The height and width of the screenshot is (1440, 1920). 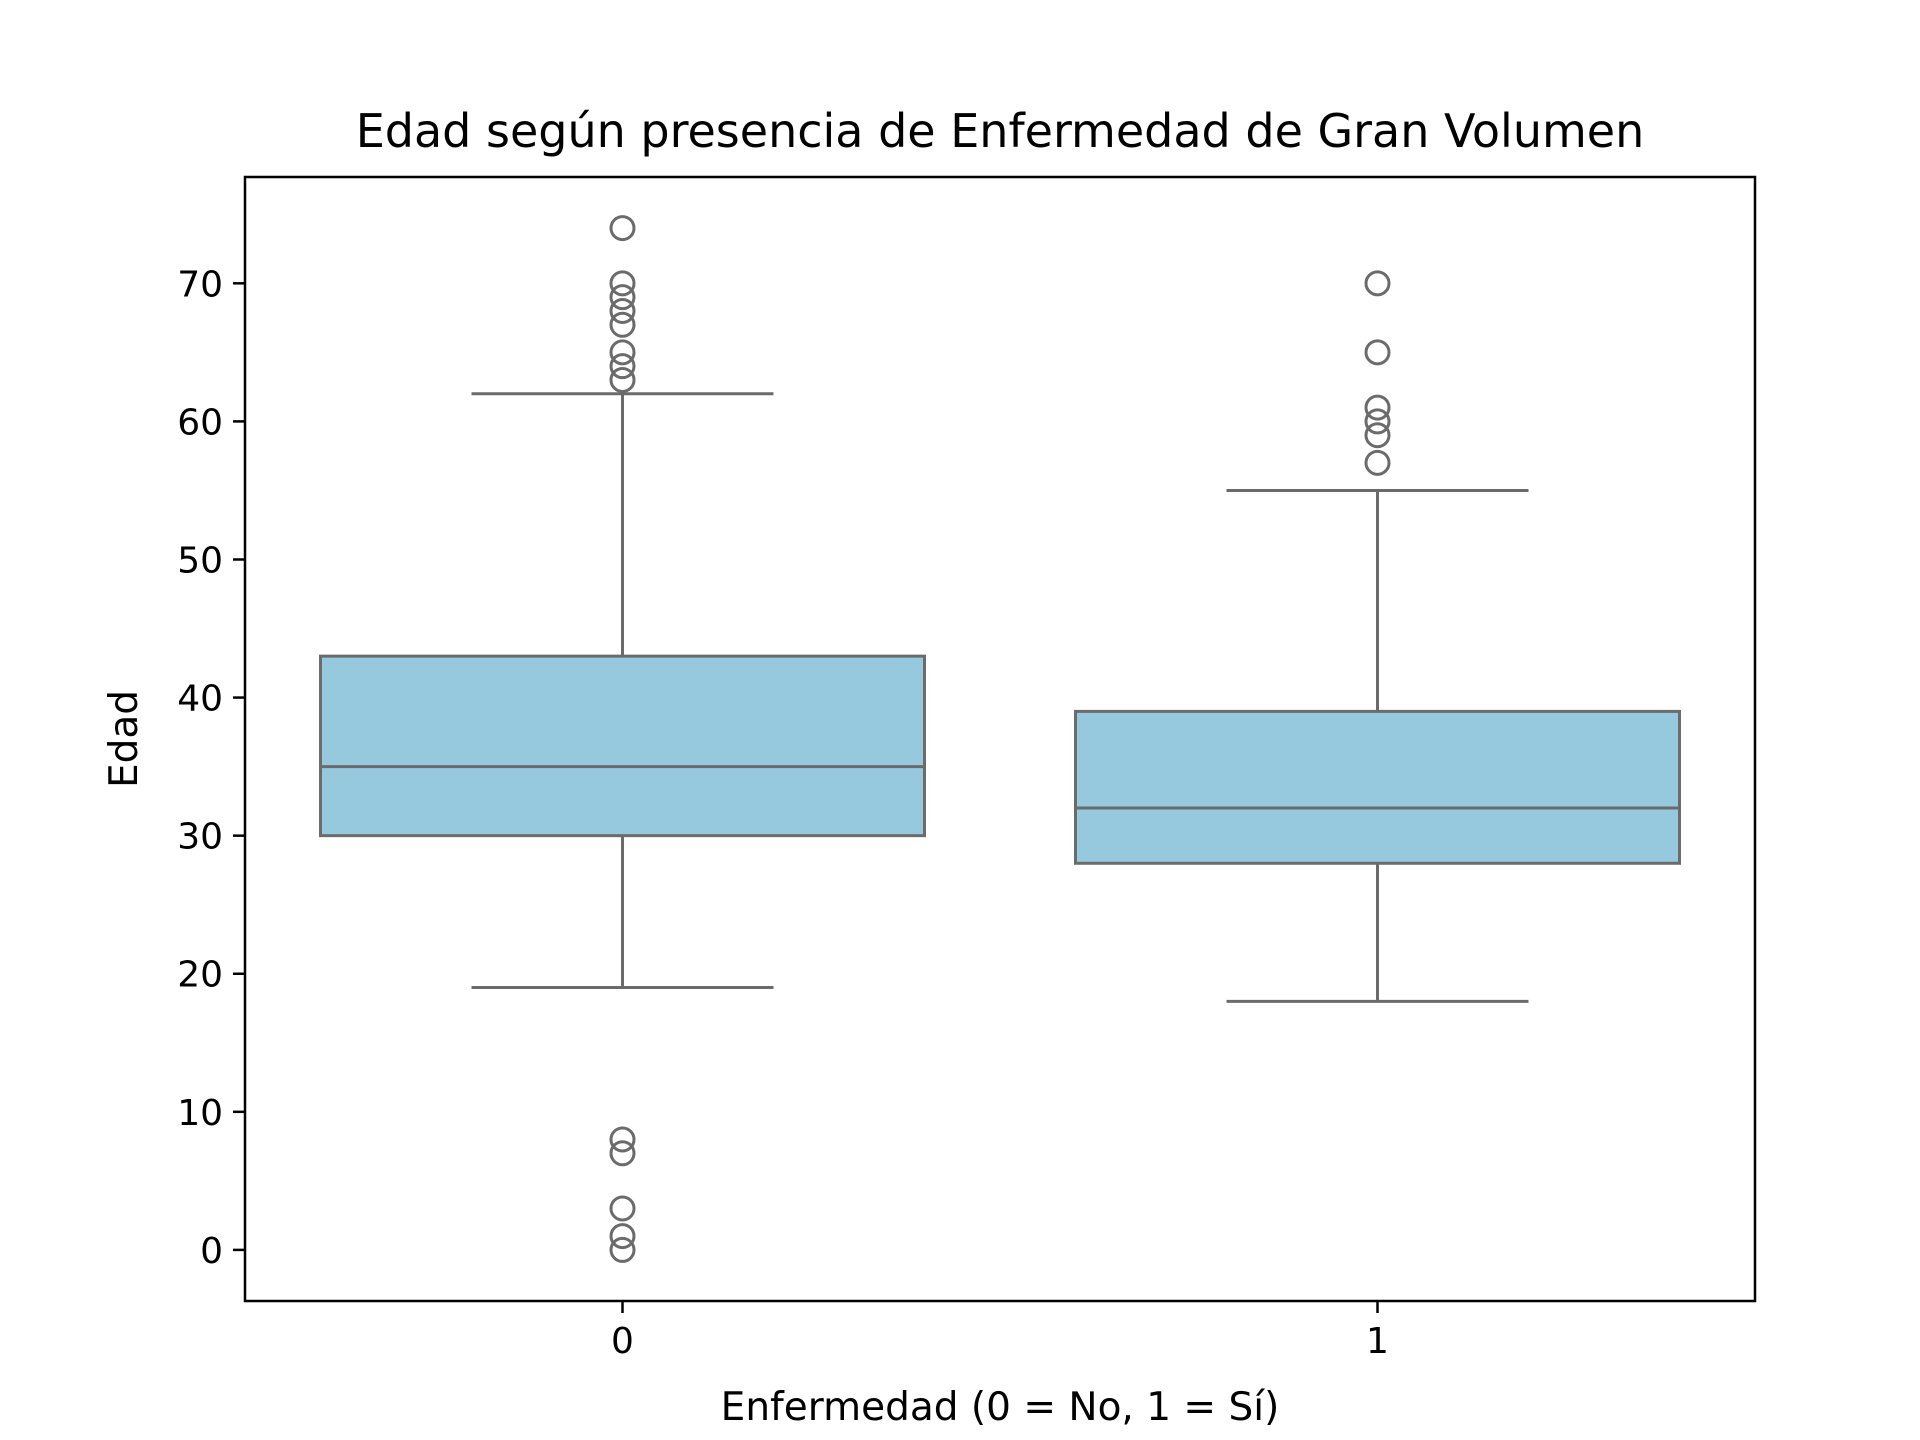 What do you see at coordinates (124, 739) in the screenshot?
I see `y-axis-label: Edad` at bounding box center [124, 739].